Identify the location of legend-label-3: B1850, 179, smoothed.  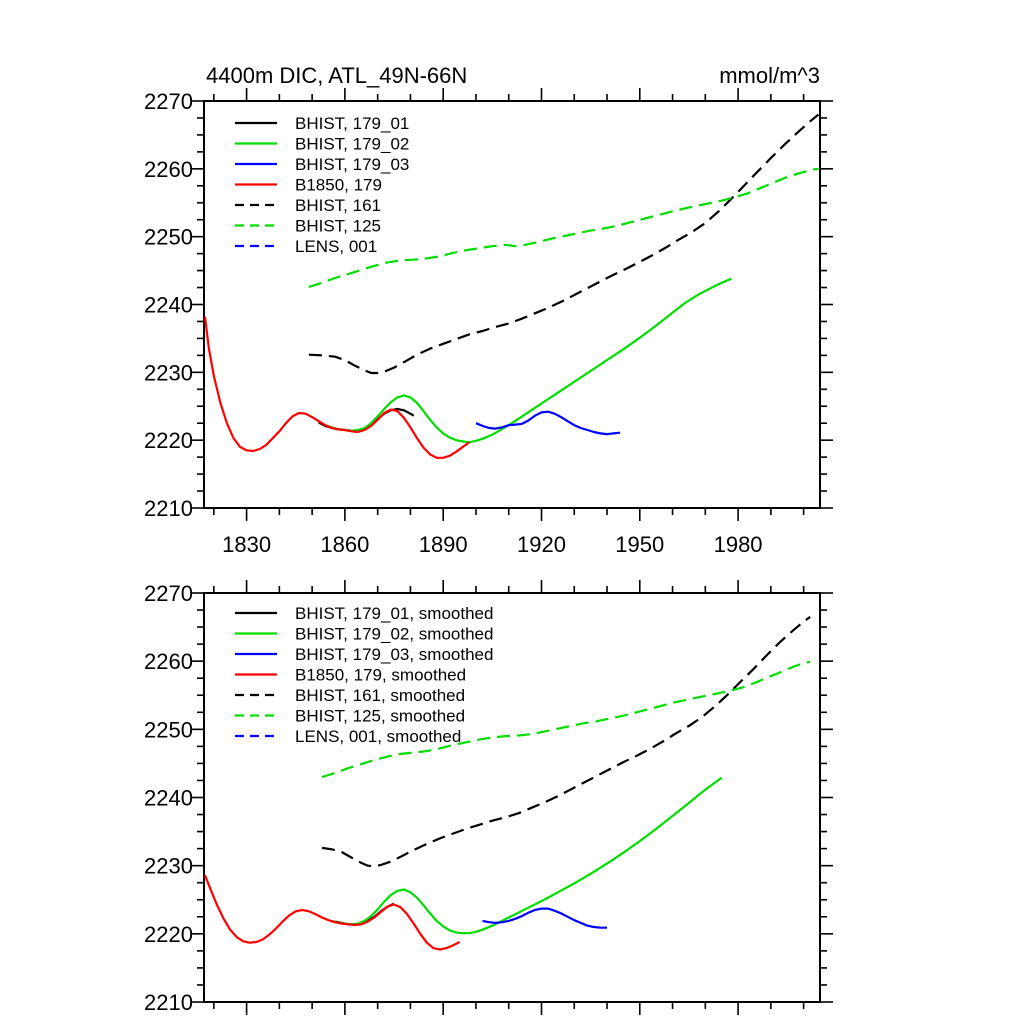
(380, 675).